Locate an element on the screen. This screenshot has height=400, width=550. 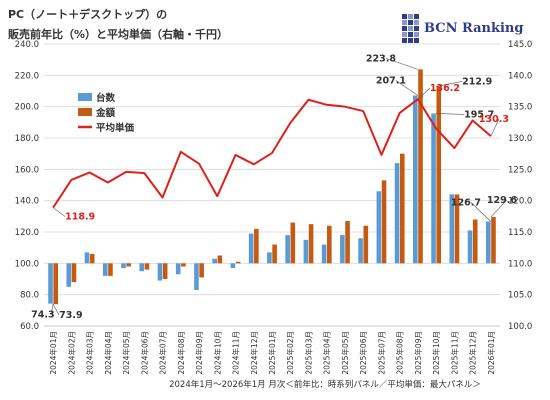
x-tick-label: 2024年02月 is located at coordinates (71, 353).